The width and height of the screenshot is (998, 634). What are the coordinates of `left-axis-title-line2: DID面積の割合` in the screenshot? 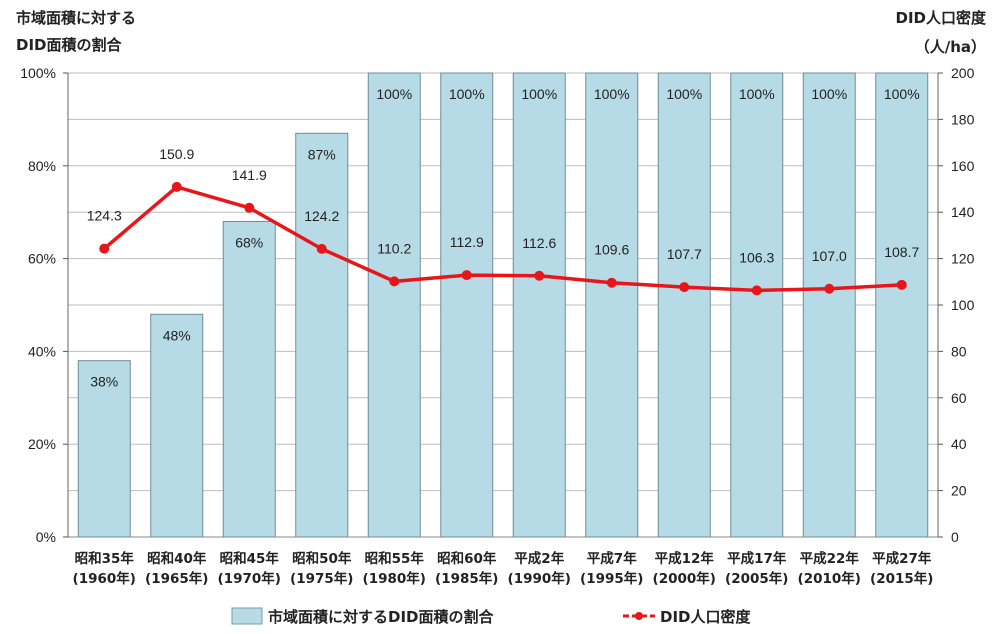 It's located at (69, 45).